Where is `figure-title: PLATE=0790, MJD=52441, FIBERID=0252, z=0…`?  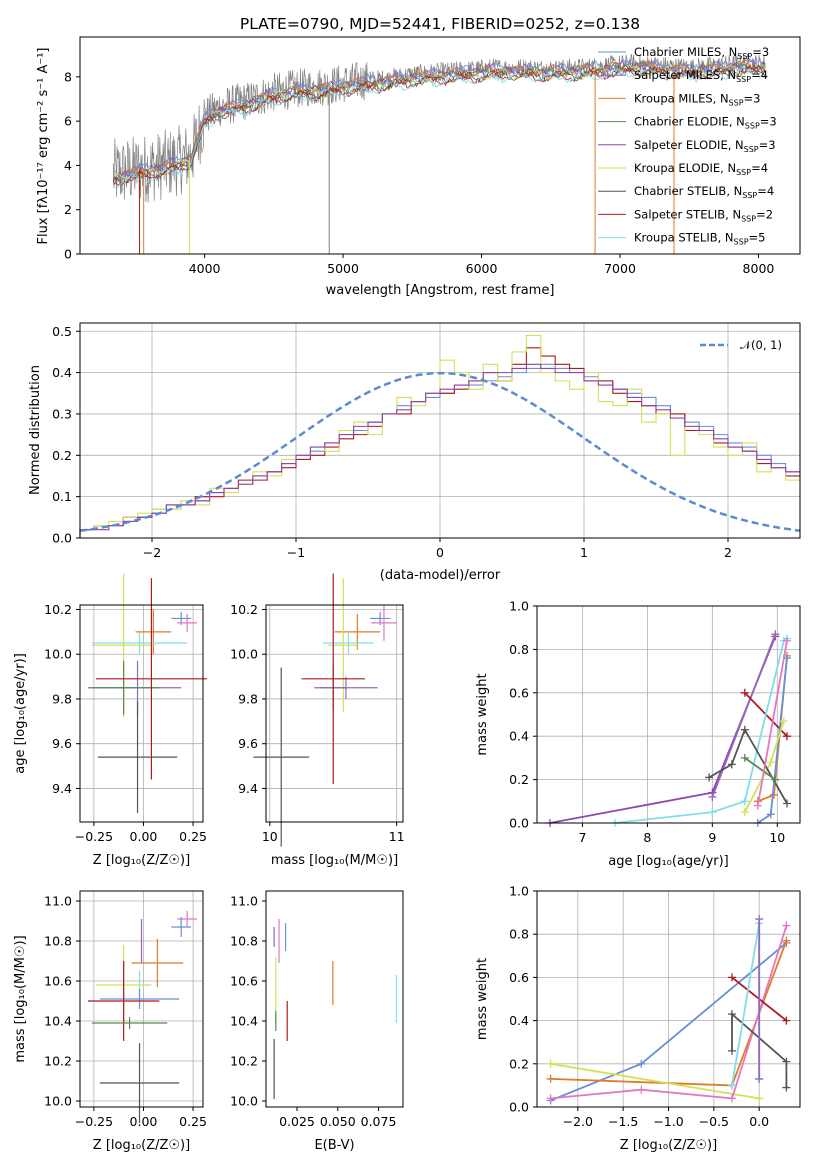
figure-title: PLATE=0790, MJD=52441, FIBERID=0252, z=0… is located at coordinates (440, 24).